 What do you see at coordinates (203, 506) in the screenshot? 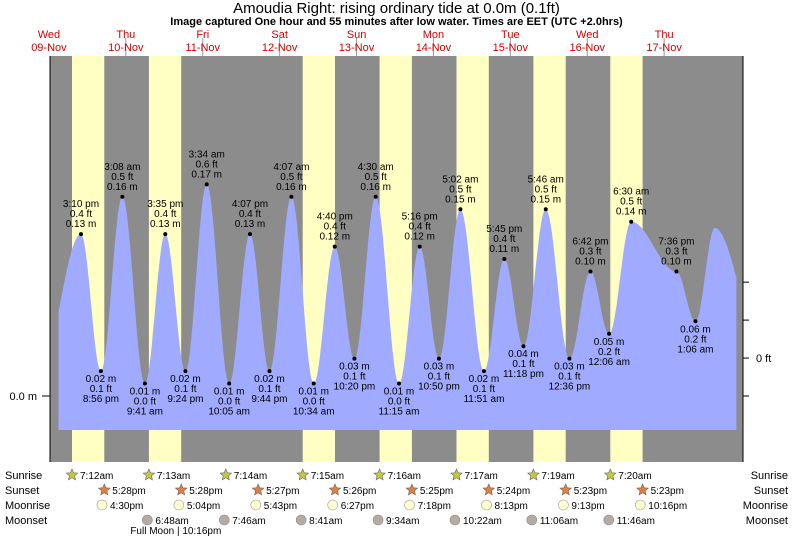
I see `moonrise-time: 5:04pm` at bounding box center [203, 506].